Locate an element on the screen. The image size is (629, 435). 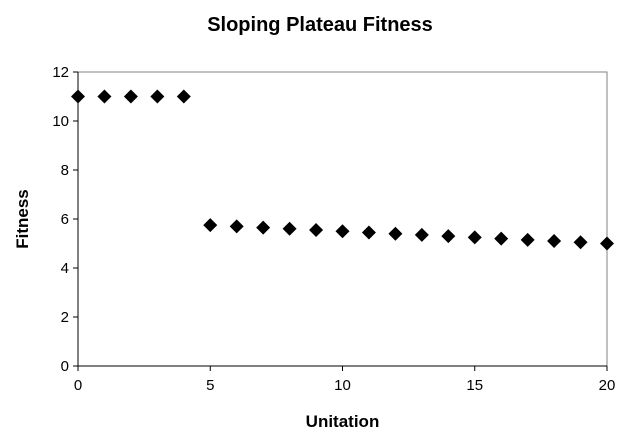
chart-title: Sloping Plateau Fitness is located at coordinates (320, 25).